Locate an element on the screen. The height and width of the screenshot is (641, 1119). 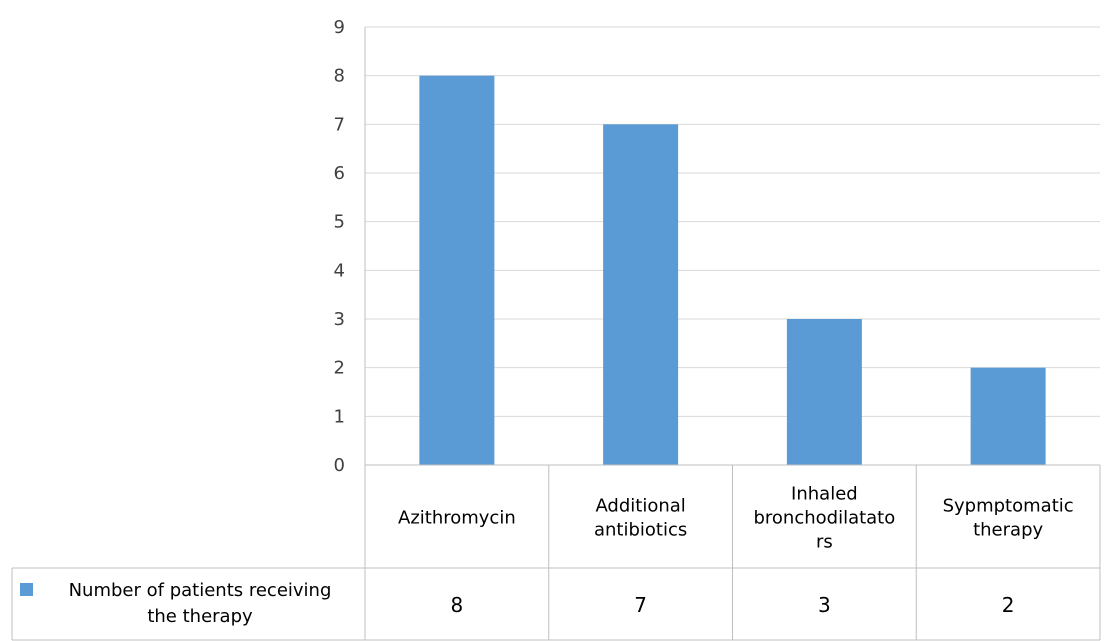
y-tick-label: 0 is located at coordinates (339, 465).